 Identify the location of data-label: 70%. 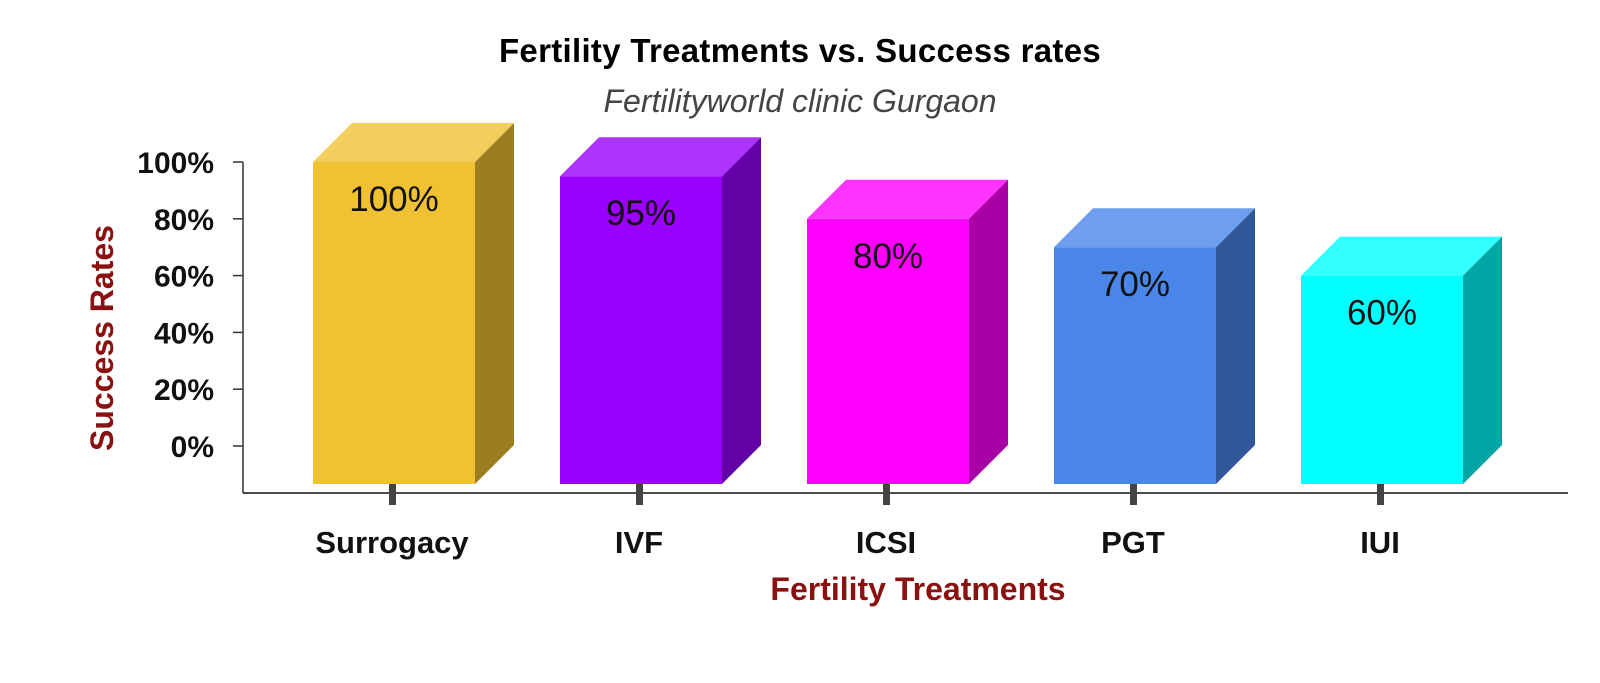
(1135, 284).